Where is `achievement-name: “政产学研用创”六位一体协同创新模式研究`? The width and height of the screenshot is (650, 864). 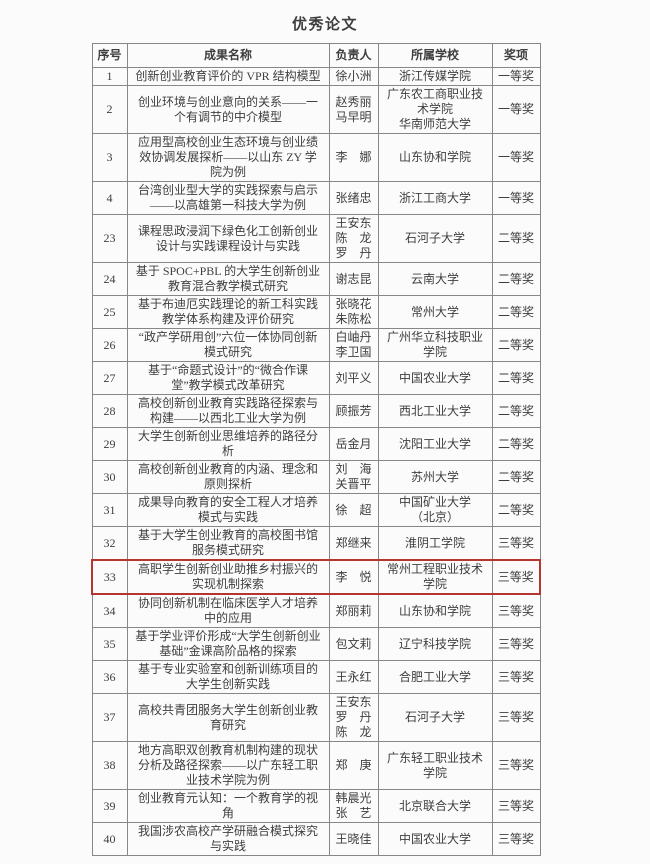 achievement-name: “政产学研用创”六位一体协同创新模式研究 is located at coordinates (228, 345).